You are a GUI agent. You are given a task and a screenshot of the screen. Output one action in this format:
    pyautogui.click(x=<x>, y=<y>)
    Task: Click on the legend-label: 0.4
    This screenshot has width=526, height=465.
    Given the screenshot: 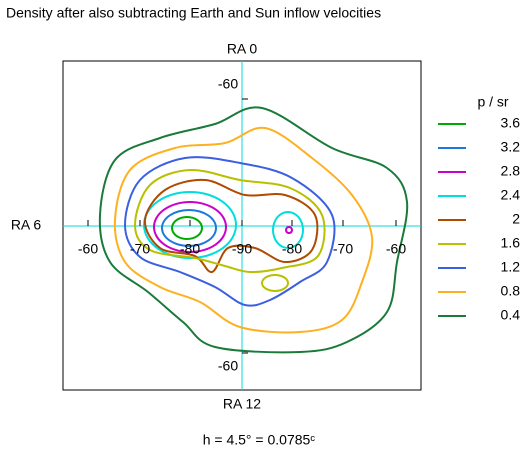 What is the action you would take?
    pyautogui.click(x=511, y=315)
    